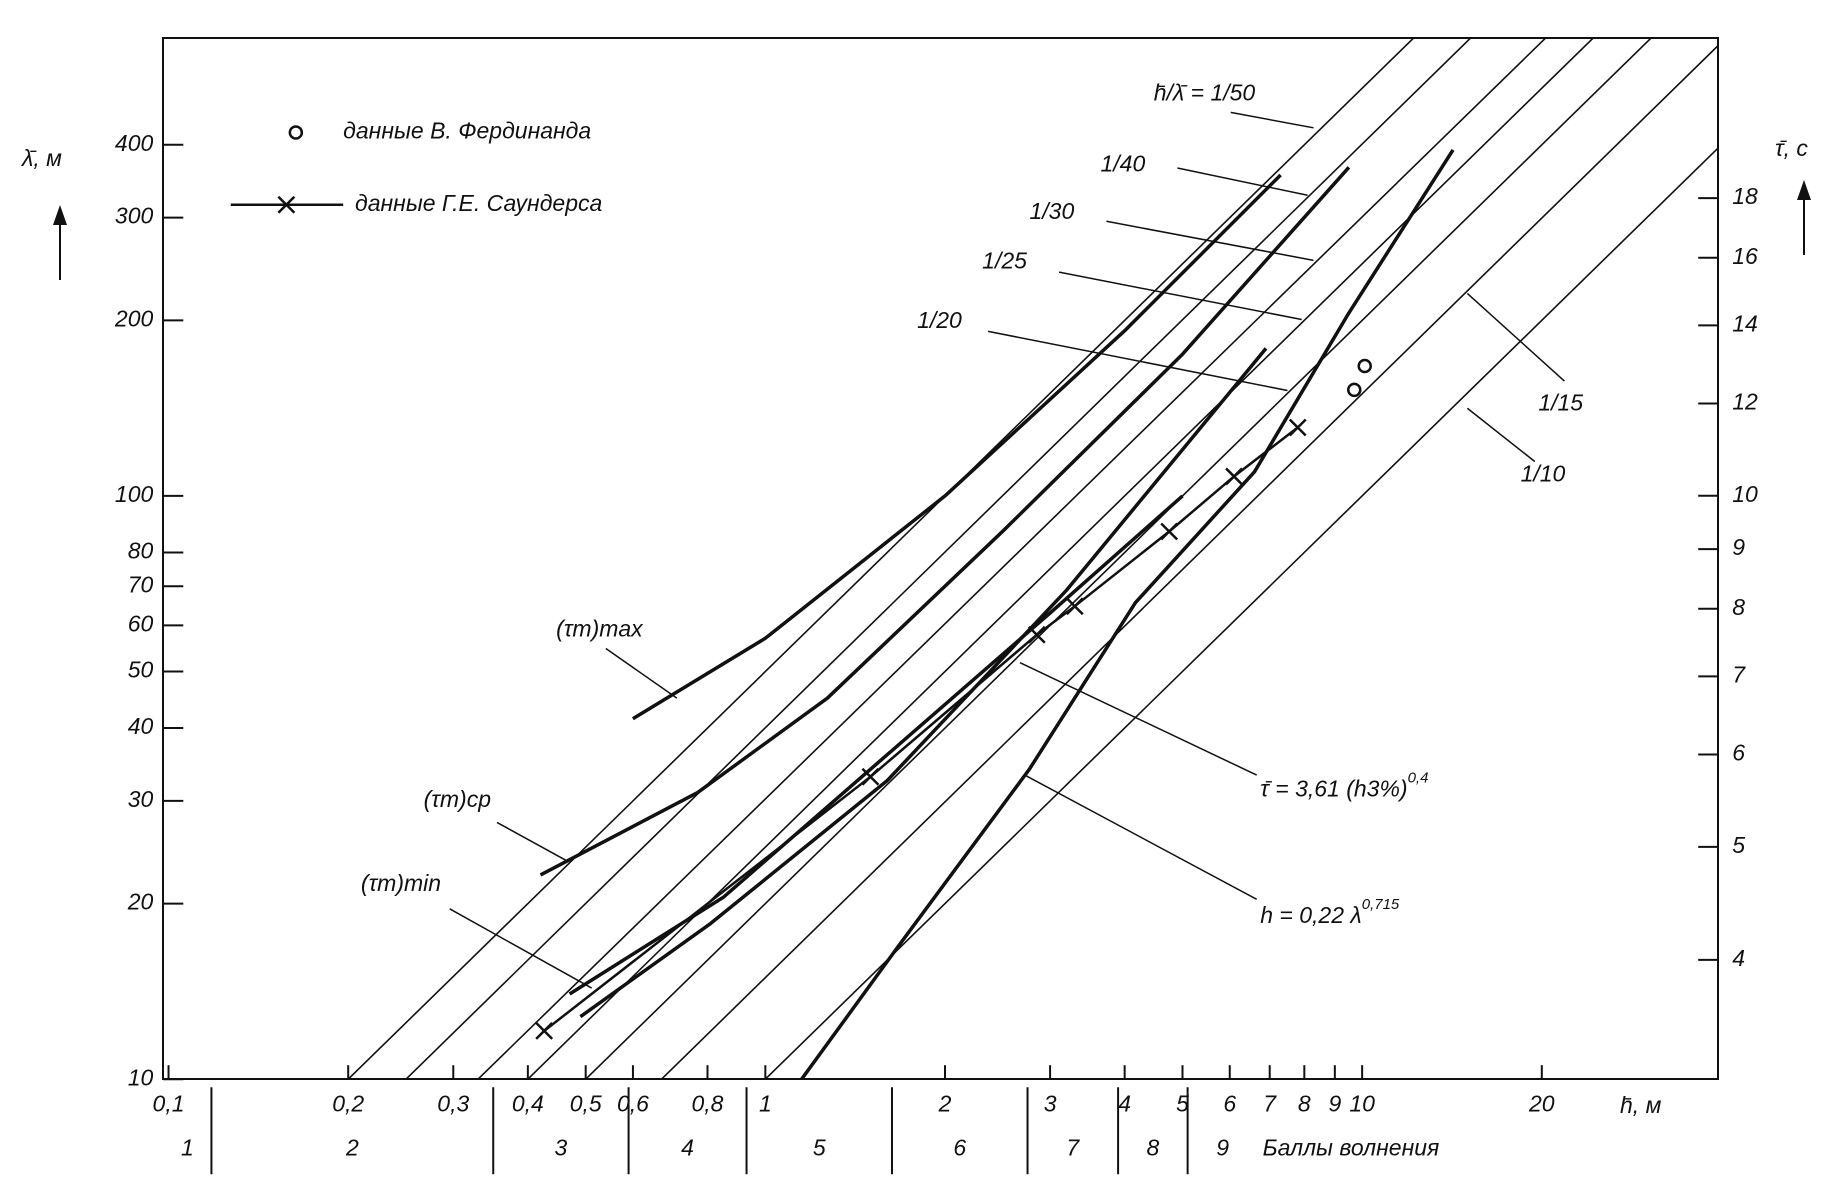  What do you see at coordinates (1738, 958) in the screenshot?
I see `y2-tick-label: 4` at bounding box center [1738, 958].